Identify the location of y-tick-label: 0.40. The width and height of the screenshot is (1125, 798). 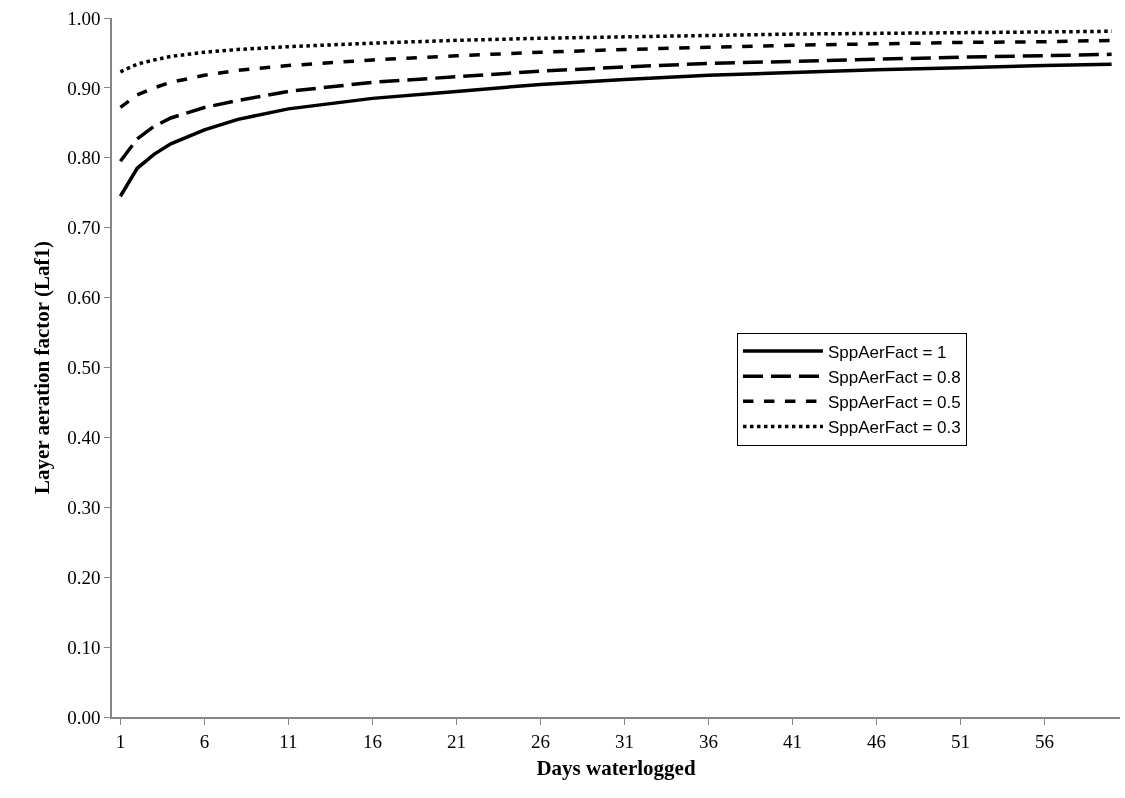
(84, 438).